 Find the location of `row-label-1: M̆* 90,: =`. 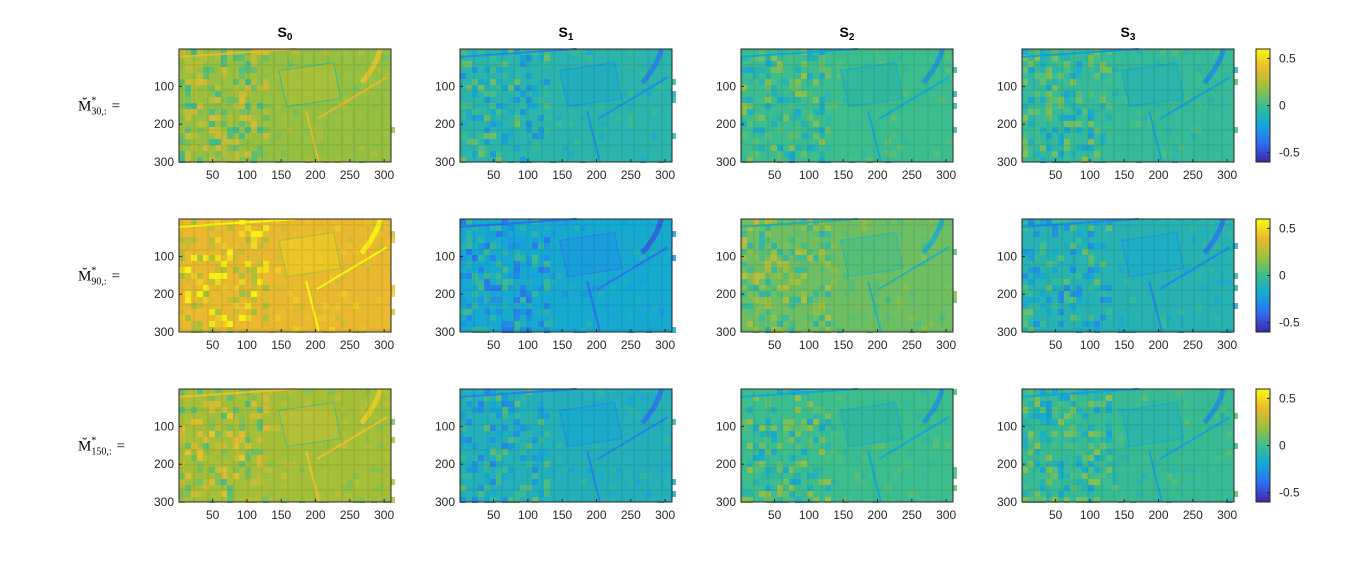

row-label-1: M̆* 90,: = is located at coordinates (99, 277).